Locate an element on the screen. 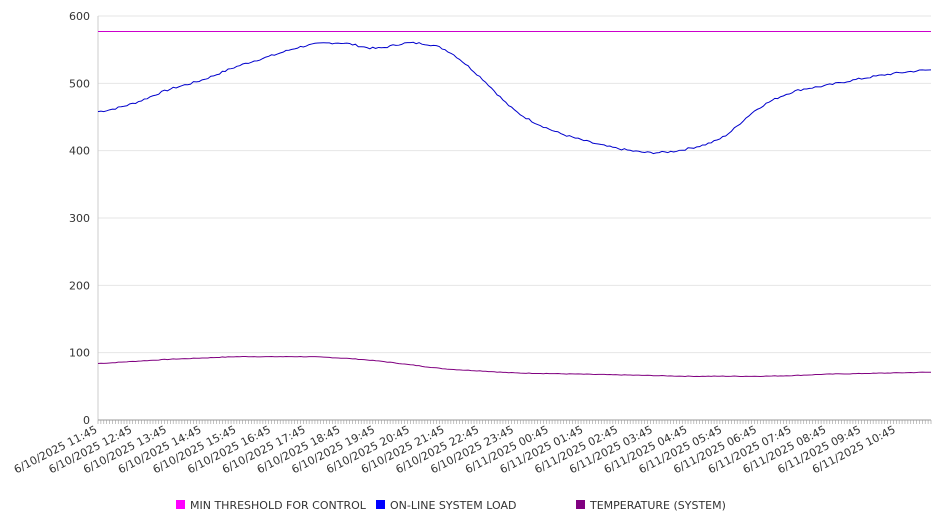 The width and height of the screenshot is (946, 526). y-tick-label: 600 is located at coordinates (79, 16).